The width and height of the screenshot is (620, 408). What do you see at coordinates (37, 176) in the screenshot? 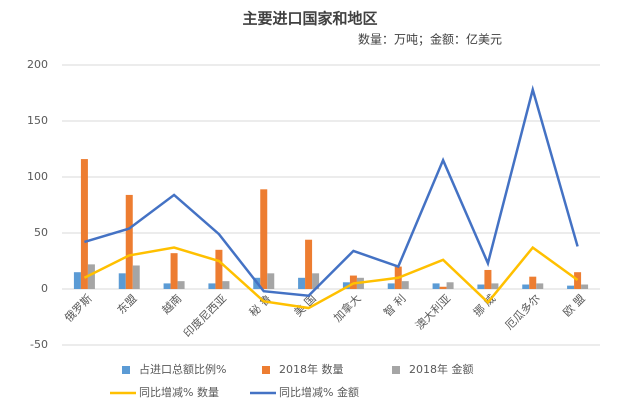
I see `y-tick-label: 100` at bounding box center [37, 176].